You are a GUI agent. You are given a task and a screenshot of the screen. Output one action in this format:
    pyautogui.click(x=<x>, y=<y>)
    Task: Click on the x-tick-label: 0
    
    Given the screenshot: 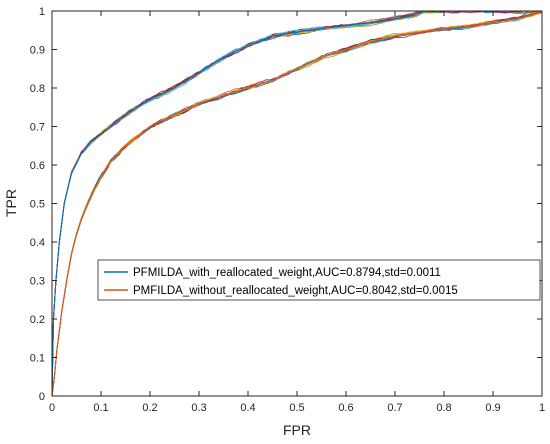 What is the action you would take?
    pyautogui.click(x=52, y=408)
    